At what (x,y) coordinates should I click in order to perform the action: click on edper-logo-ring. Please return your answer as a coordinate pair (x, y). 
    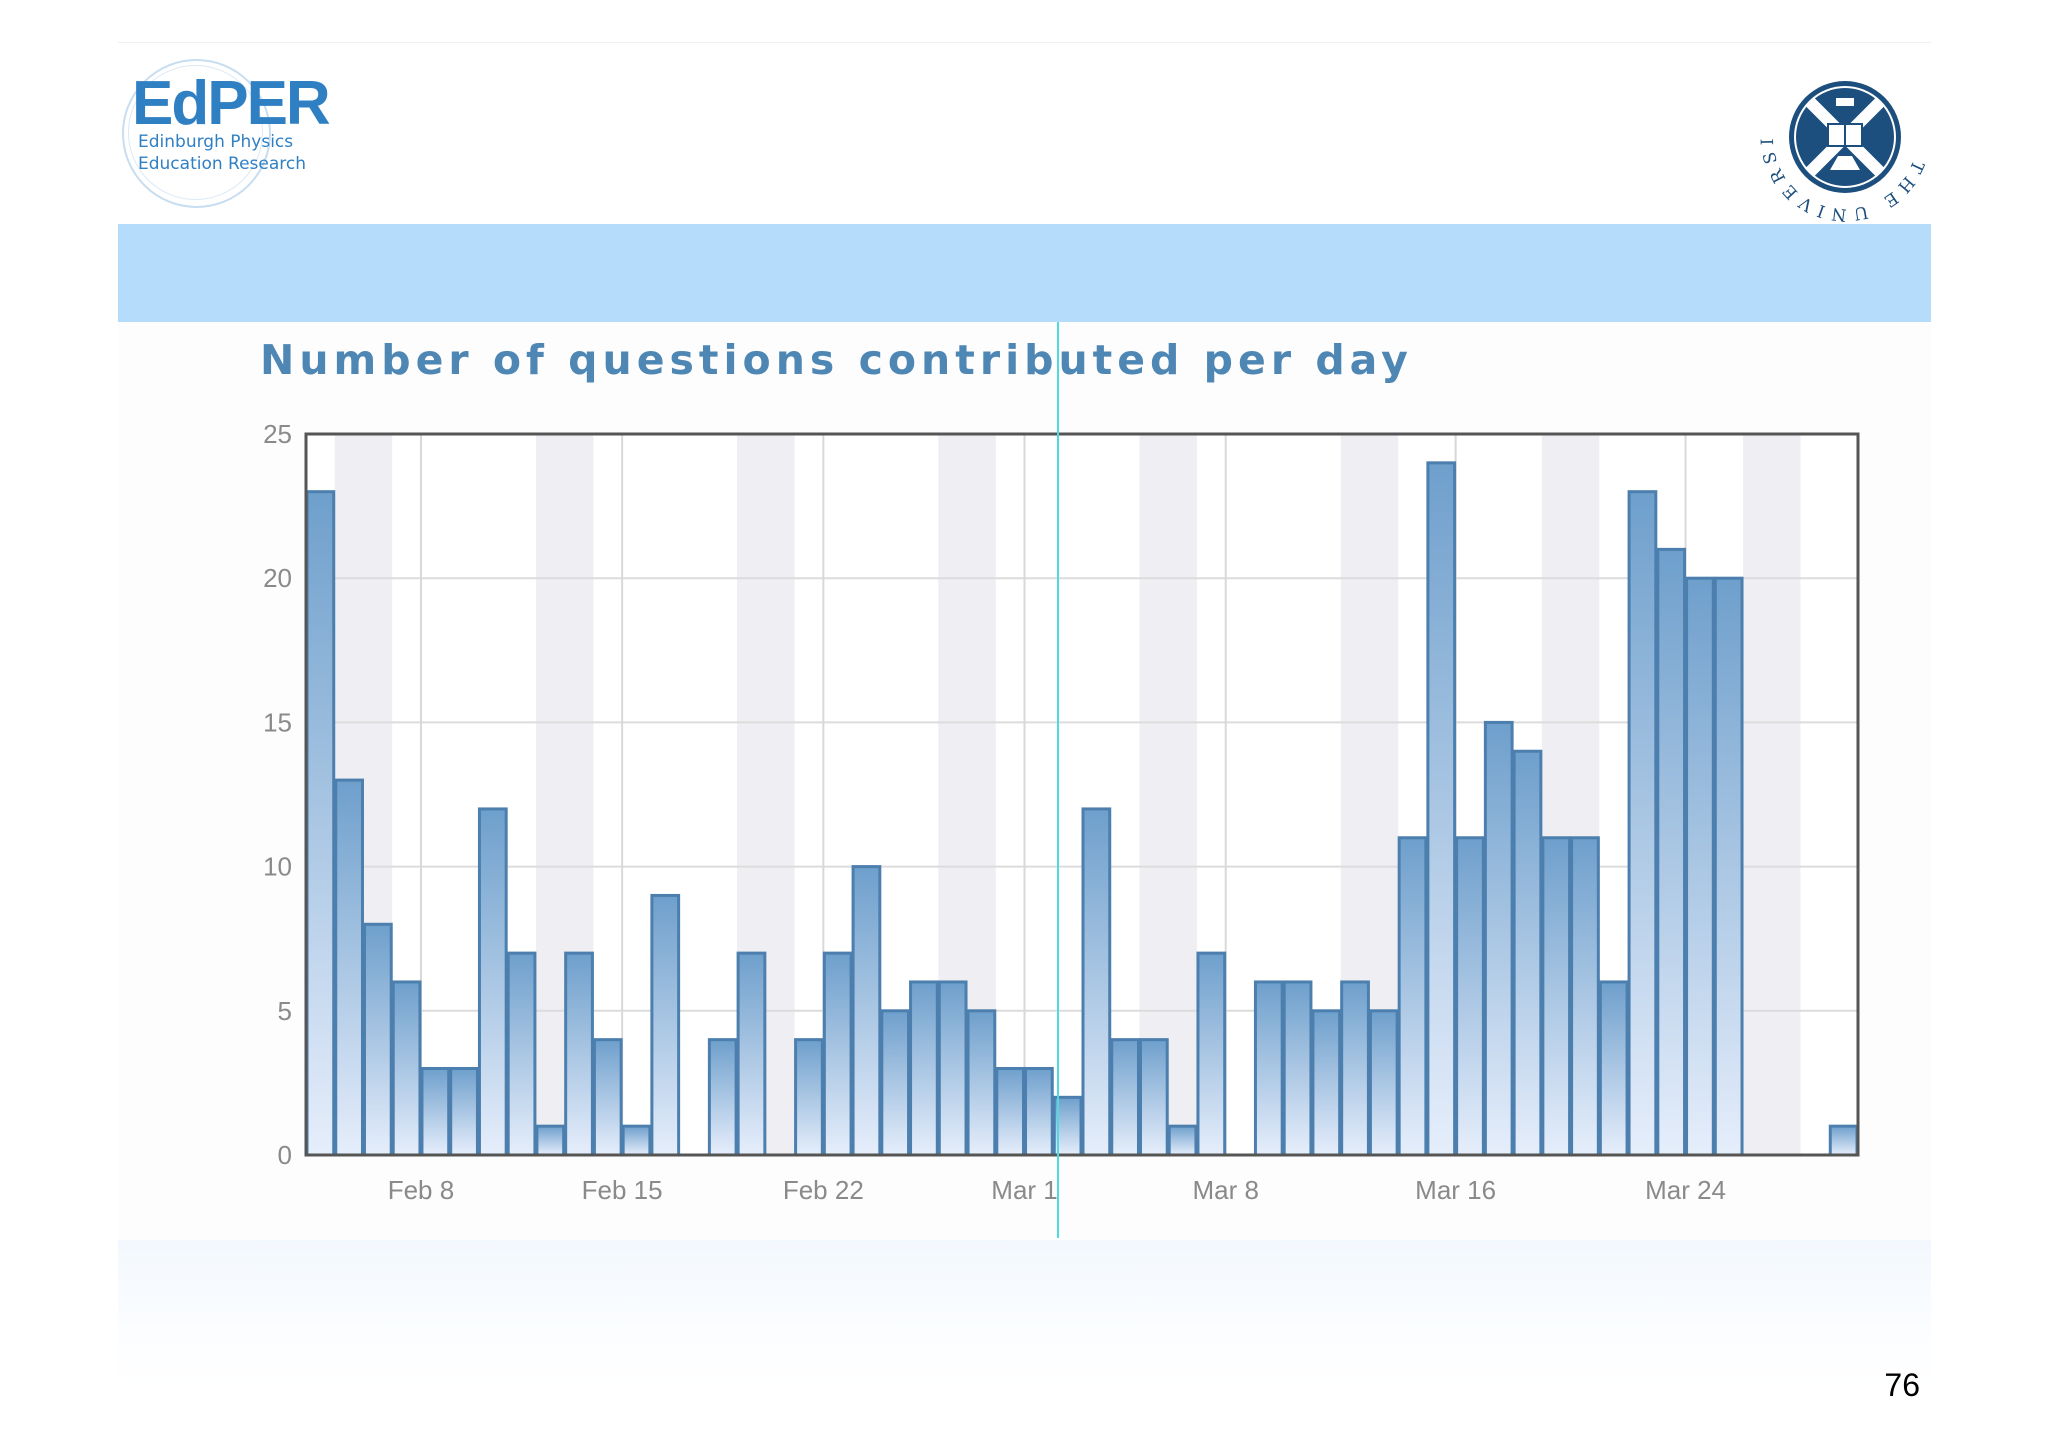
    Looking at the image, I should click on (196, 133).